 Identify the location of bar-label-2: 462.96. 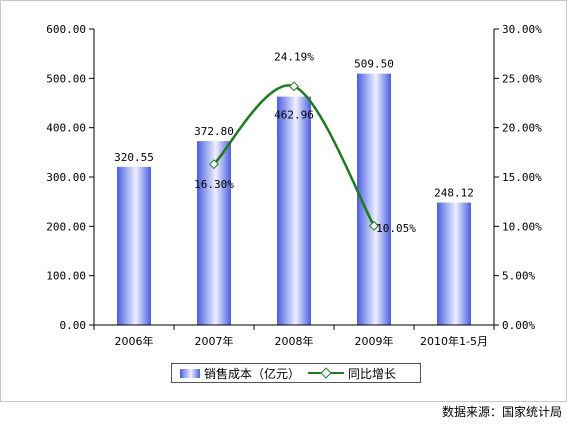
(294, 115).